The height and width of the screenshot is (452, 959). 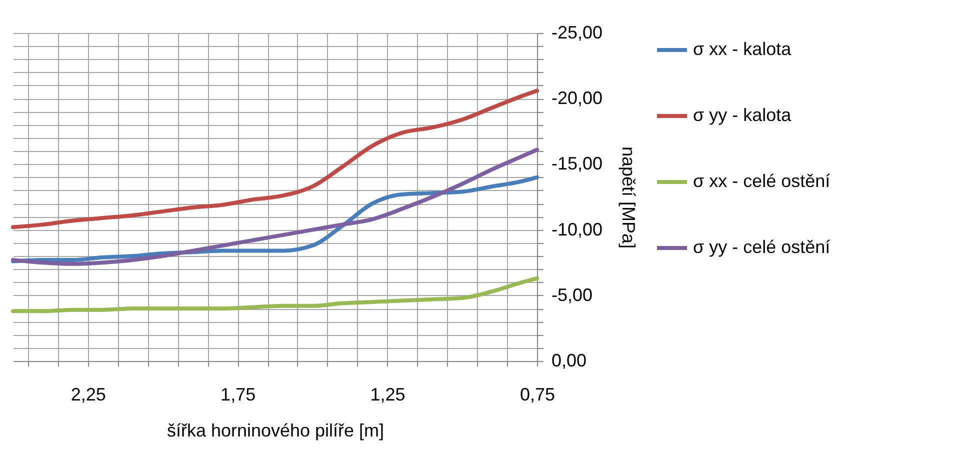 I want to click on y-tick-label: -25,00, so click(x=577, y=32).